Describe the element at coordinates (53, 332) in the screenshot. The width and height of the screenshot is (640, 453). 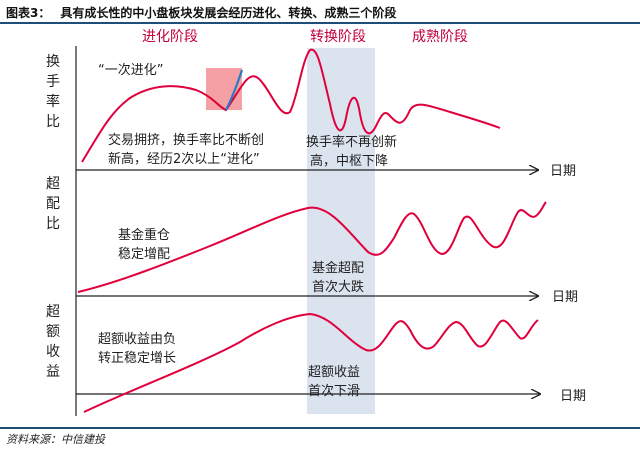
I see `panel-3-ylabel-2: 额` at that location.